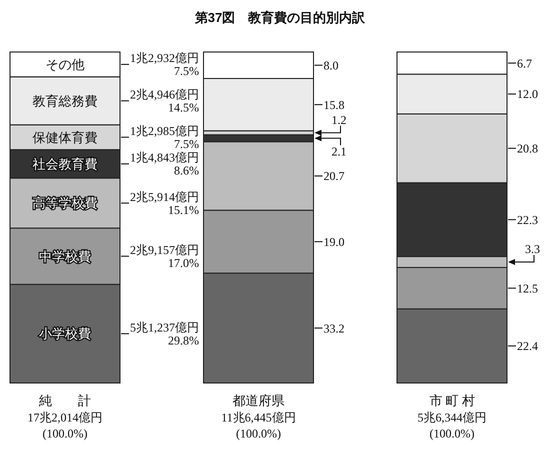  What do you see at coordinates (258, 400) in the screenshot?
I see `x-tick-label: 都道府県` at bounding box center [258, 400].